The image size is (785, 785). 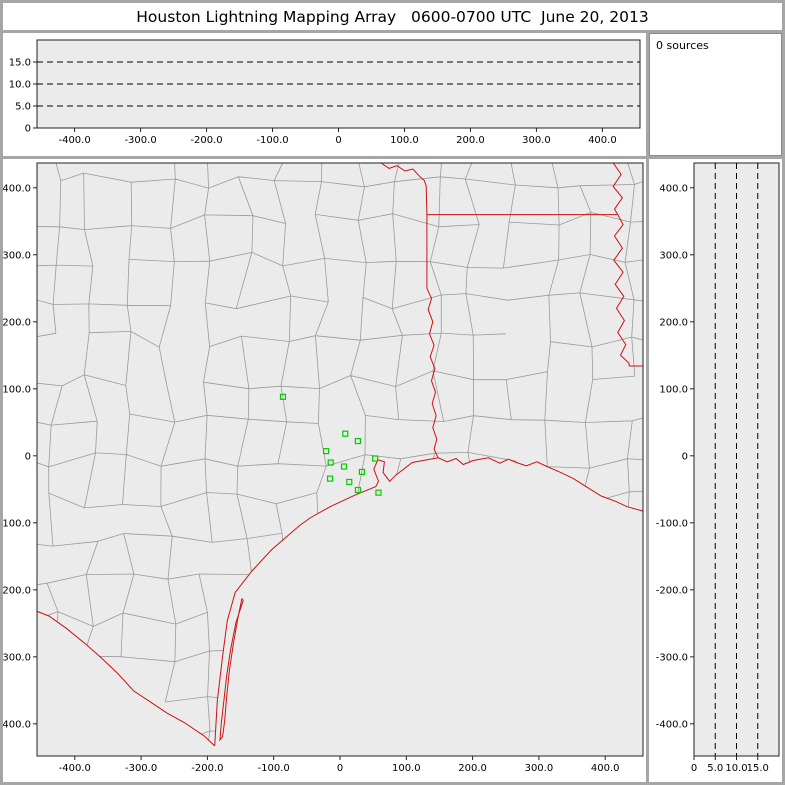 What do you see at coordinates (330, 444) in the screenshot?
I see `lma-station-markers` at bounding box center [330, 444].